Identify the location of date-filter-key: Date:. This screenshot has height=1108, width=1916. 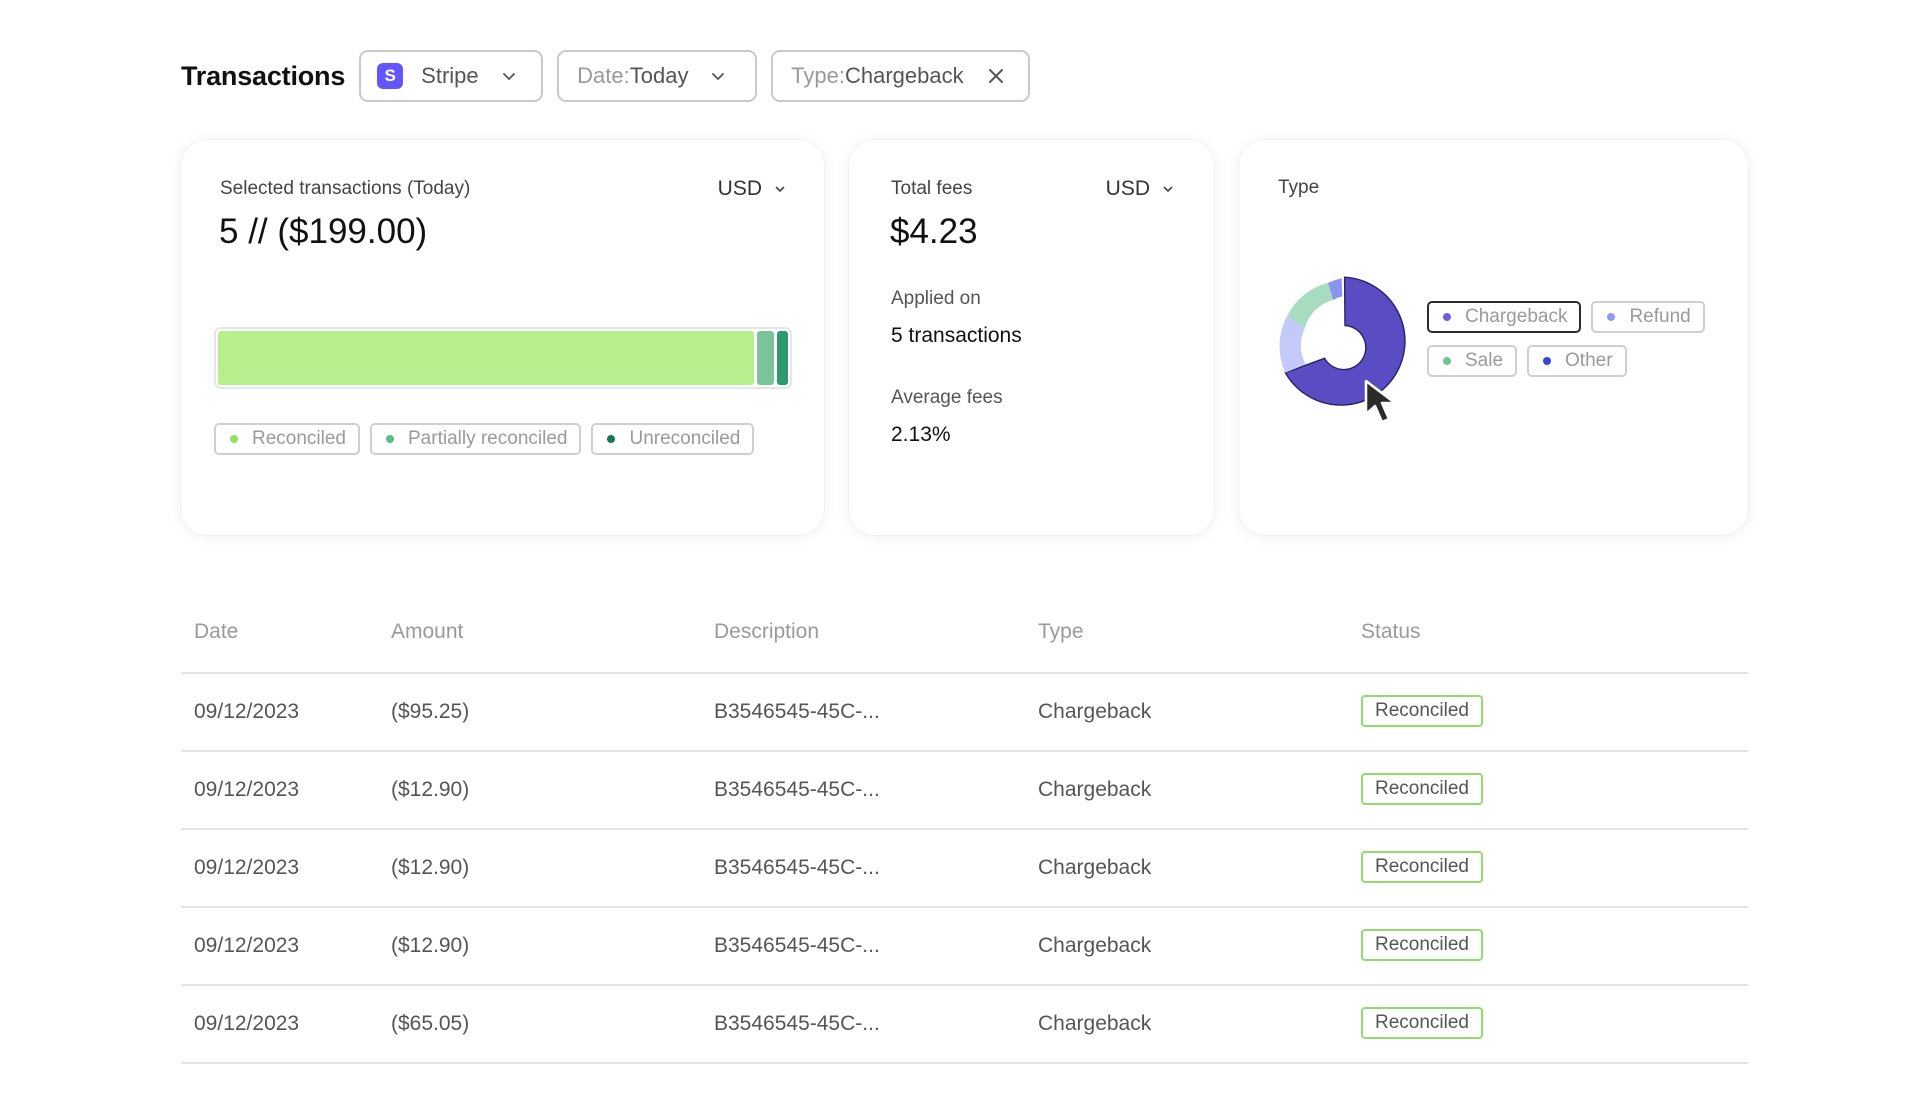
(603, 75).